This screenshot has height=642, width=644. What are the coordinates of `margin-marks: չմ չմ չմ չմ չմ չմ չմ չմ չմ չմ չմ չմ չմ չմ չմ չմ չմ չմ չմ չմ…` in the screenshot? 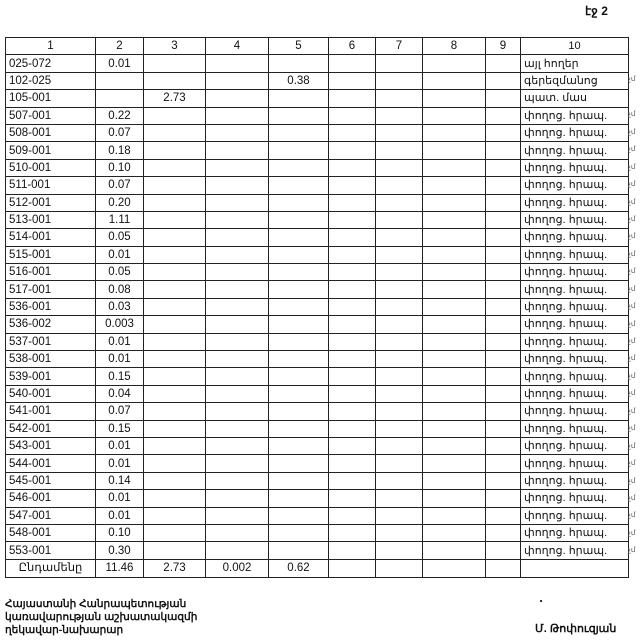 It's located at (636, 307).